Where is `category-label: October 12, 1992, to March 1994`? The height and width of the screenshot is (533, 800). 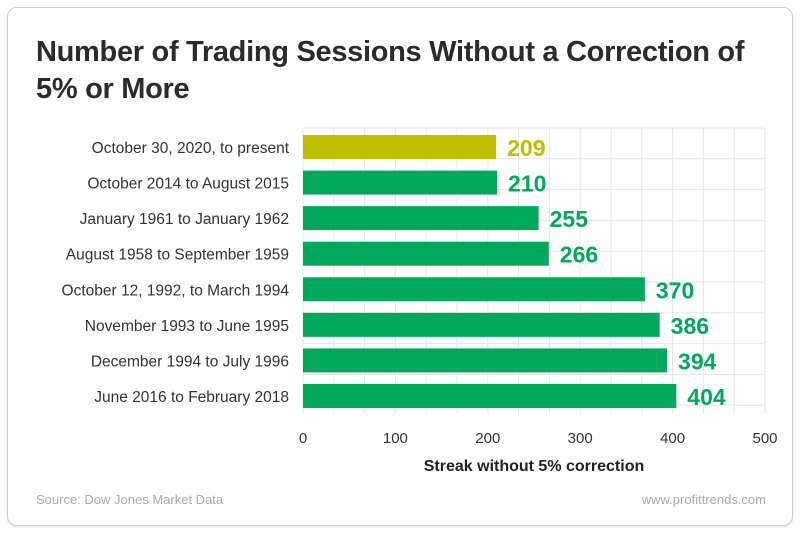 category-label: October 12, 1992, to March 1994 is located at coordinates (176, 290).